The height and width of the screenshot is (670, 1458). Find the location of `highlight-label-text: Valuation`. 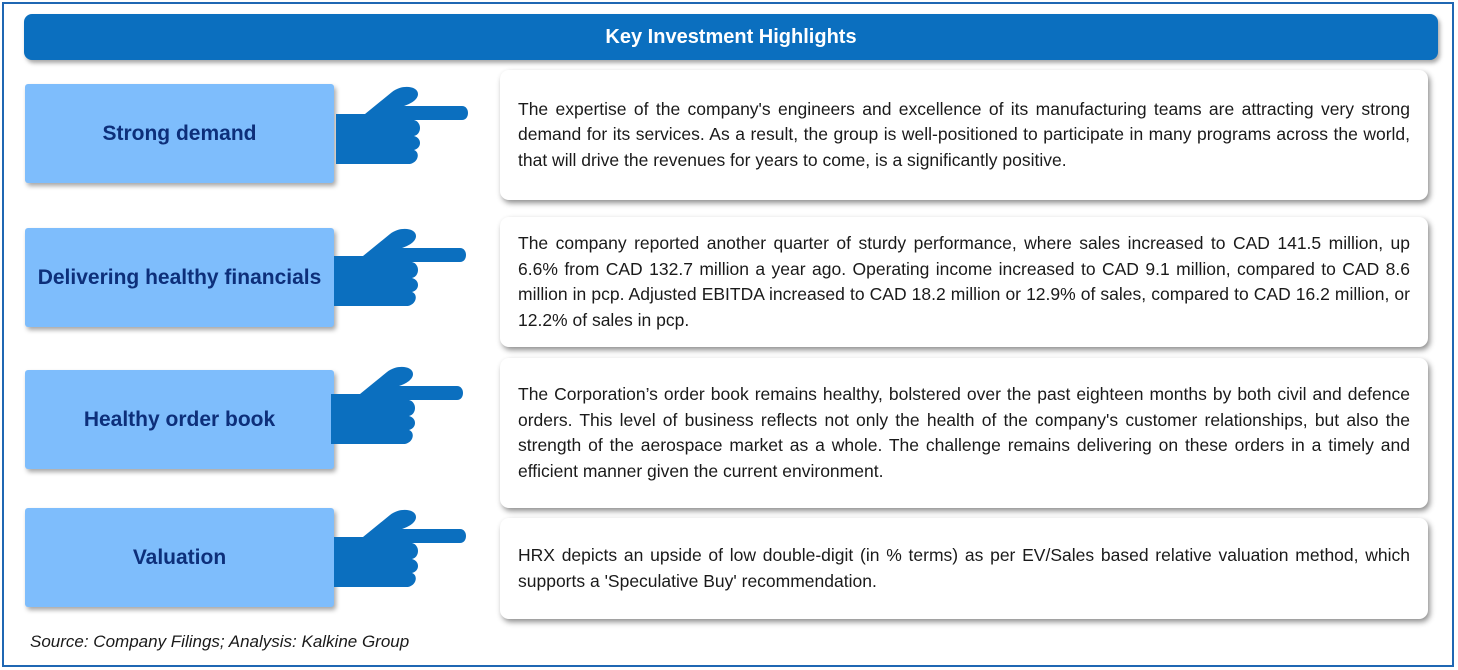

highlight-label-text: Valuation is located at coordinates (179, 557).